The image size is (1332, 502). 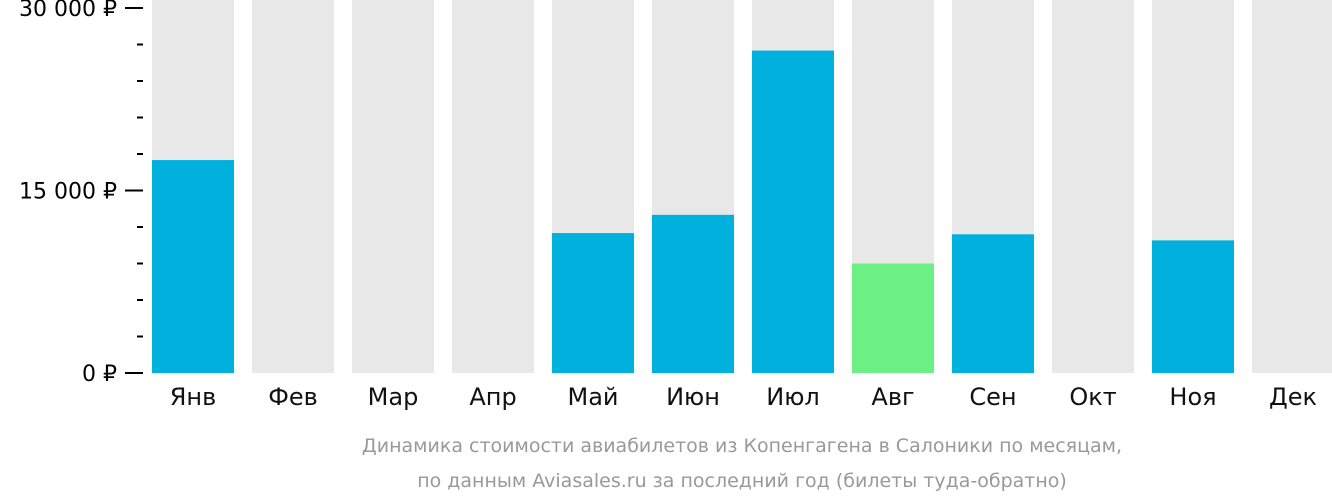 I want to click on x-tick-label-3: Мар, so click(x=393, y=397).